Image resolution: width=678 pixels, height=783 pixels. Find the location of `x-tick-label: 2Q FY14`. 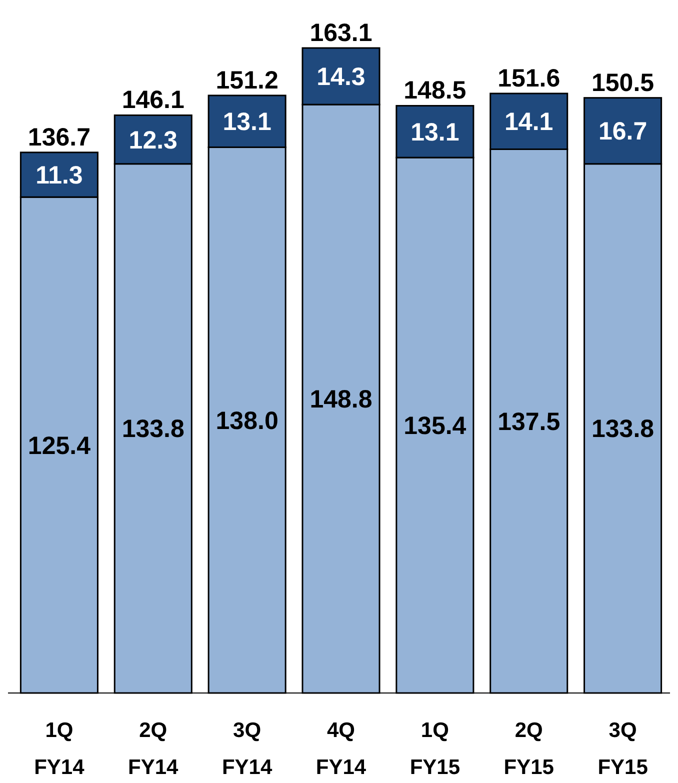

x-tick-label: 2Q FY14 is located at coordinates (153, 749).